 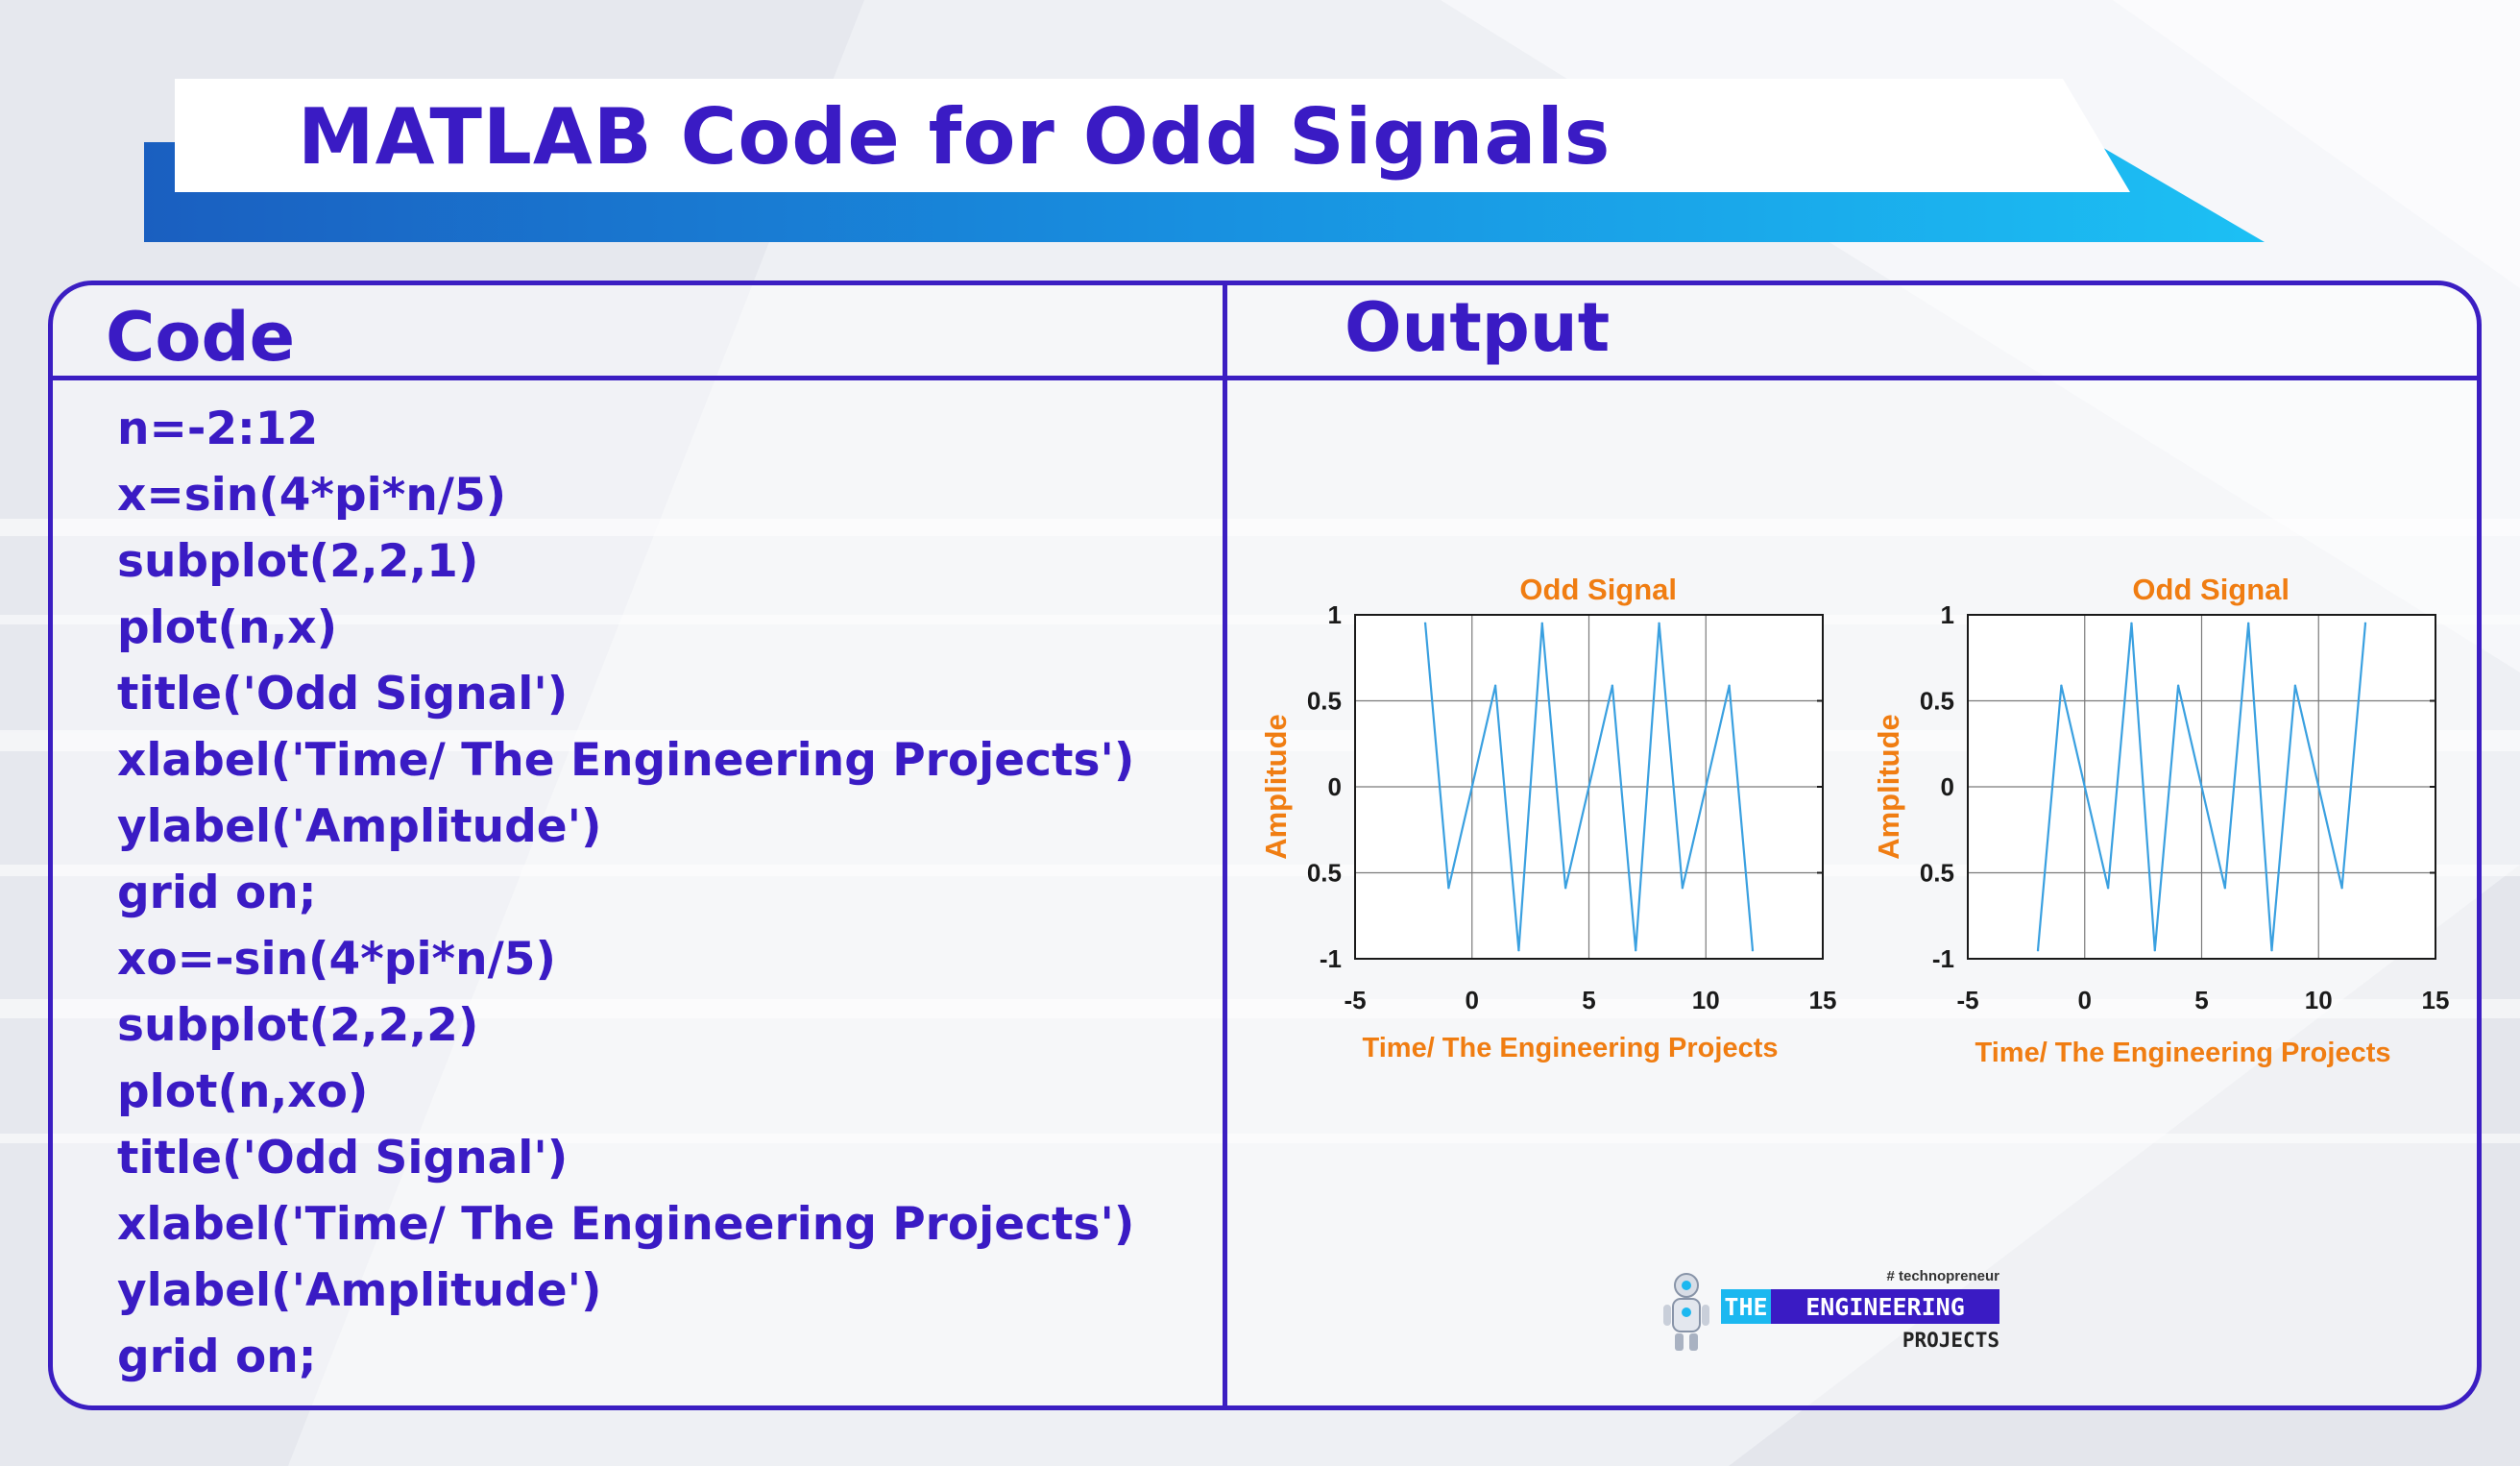 I want to click on page-title: MATLAB Code for Odd Signals, so click(x=954, y=137).